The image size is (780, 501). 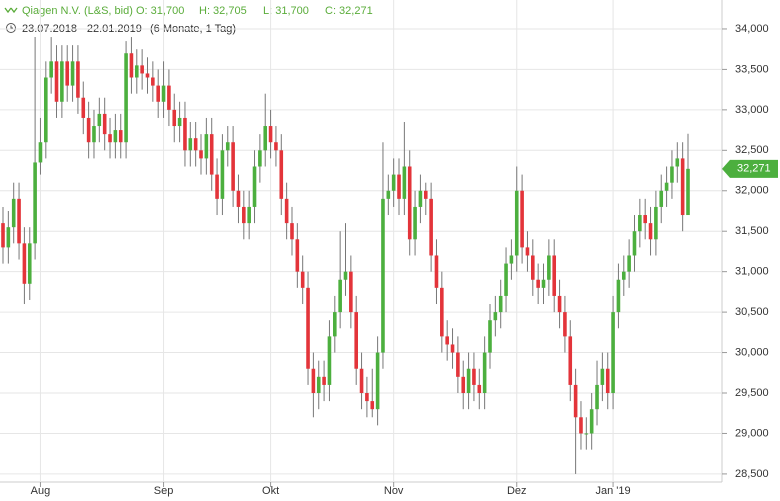 What do you see at coordinates (41, 491) in the screenshot?
I see `x-tick-label: Aug` at bounding box center [41, 491].